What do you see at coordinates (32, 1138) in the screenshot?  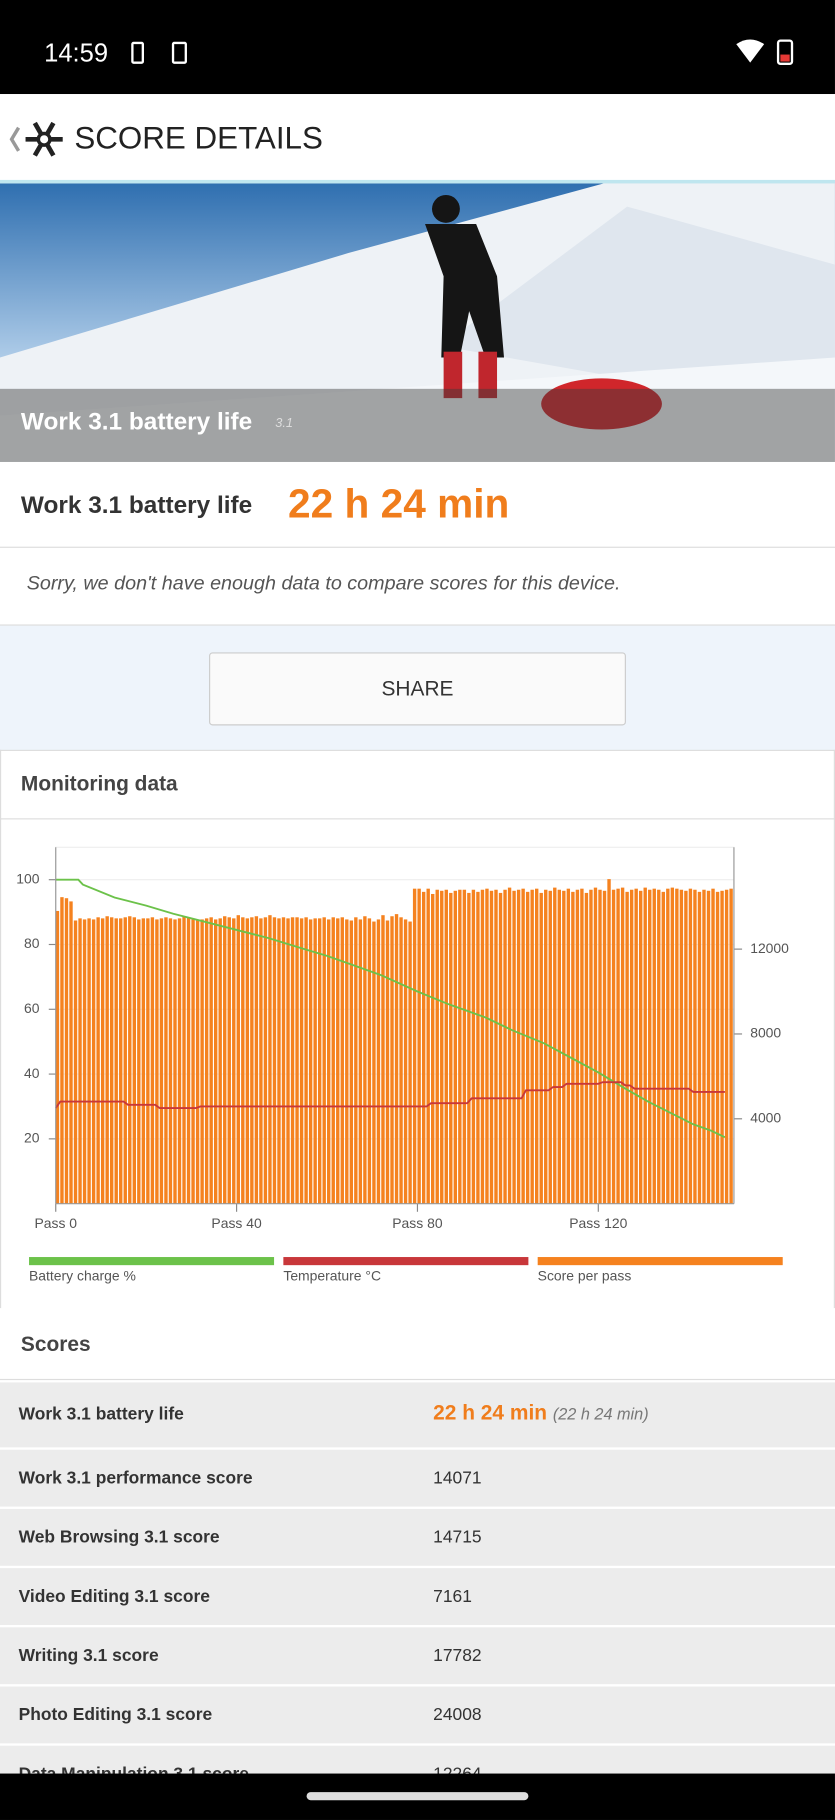 I see `y-tick-label: 20` at bounding box center [32, 1138].